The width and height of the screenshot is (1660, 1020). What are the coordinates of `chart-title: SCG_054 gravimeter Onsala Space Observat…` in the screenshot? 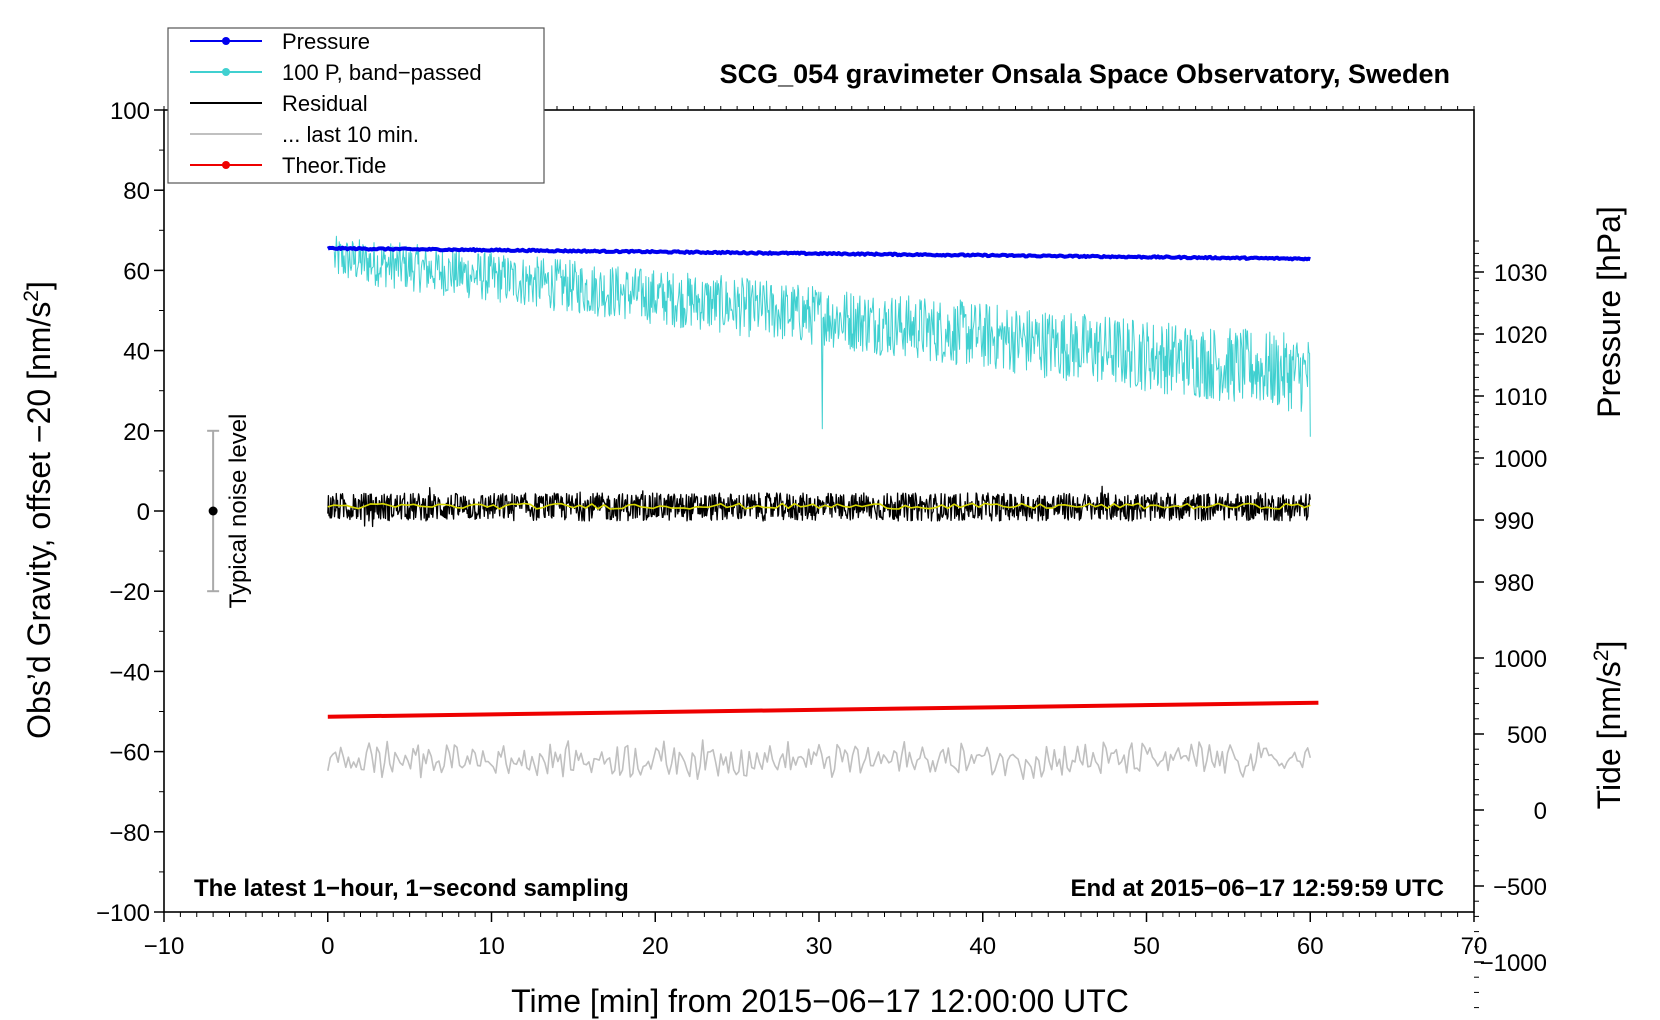 It's located at (1085, 74).